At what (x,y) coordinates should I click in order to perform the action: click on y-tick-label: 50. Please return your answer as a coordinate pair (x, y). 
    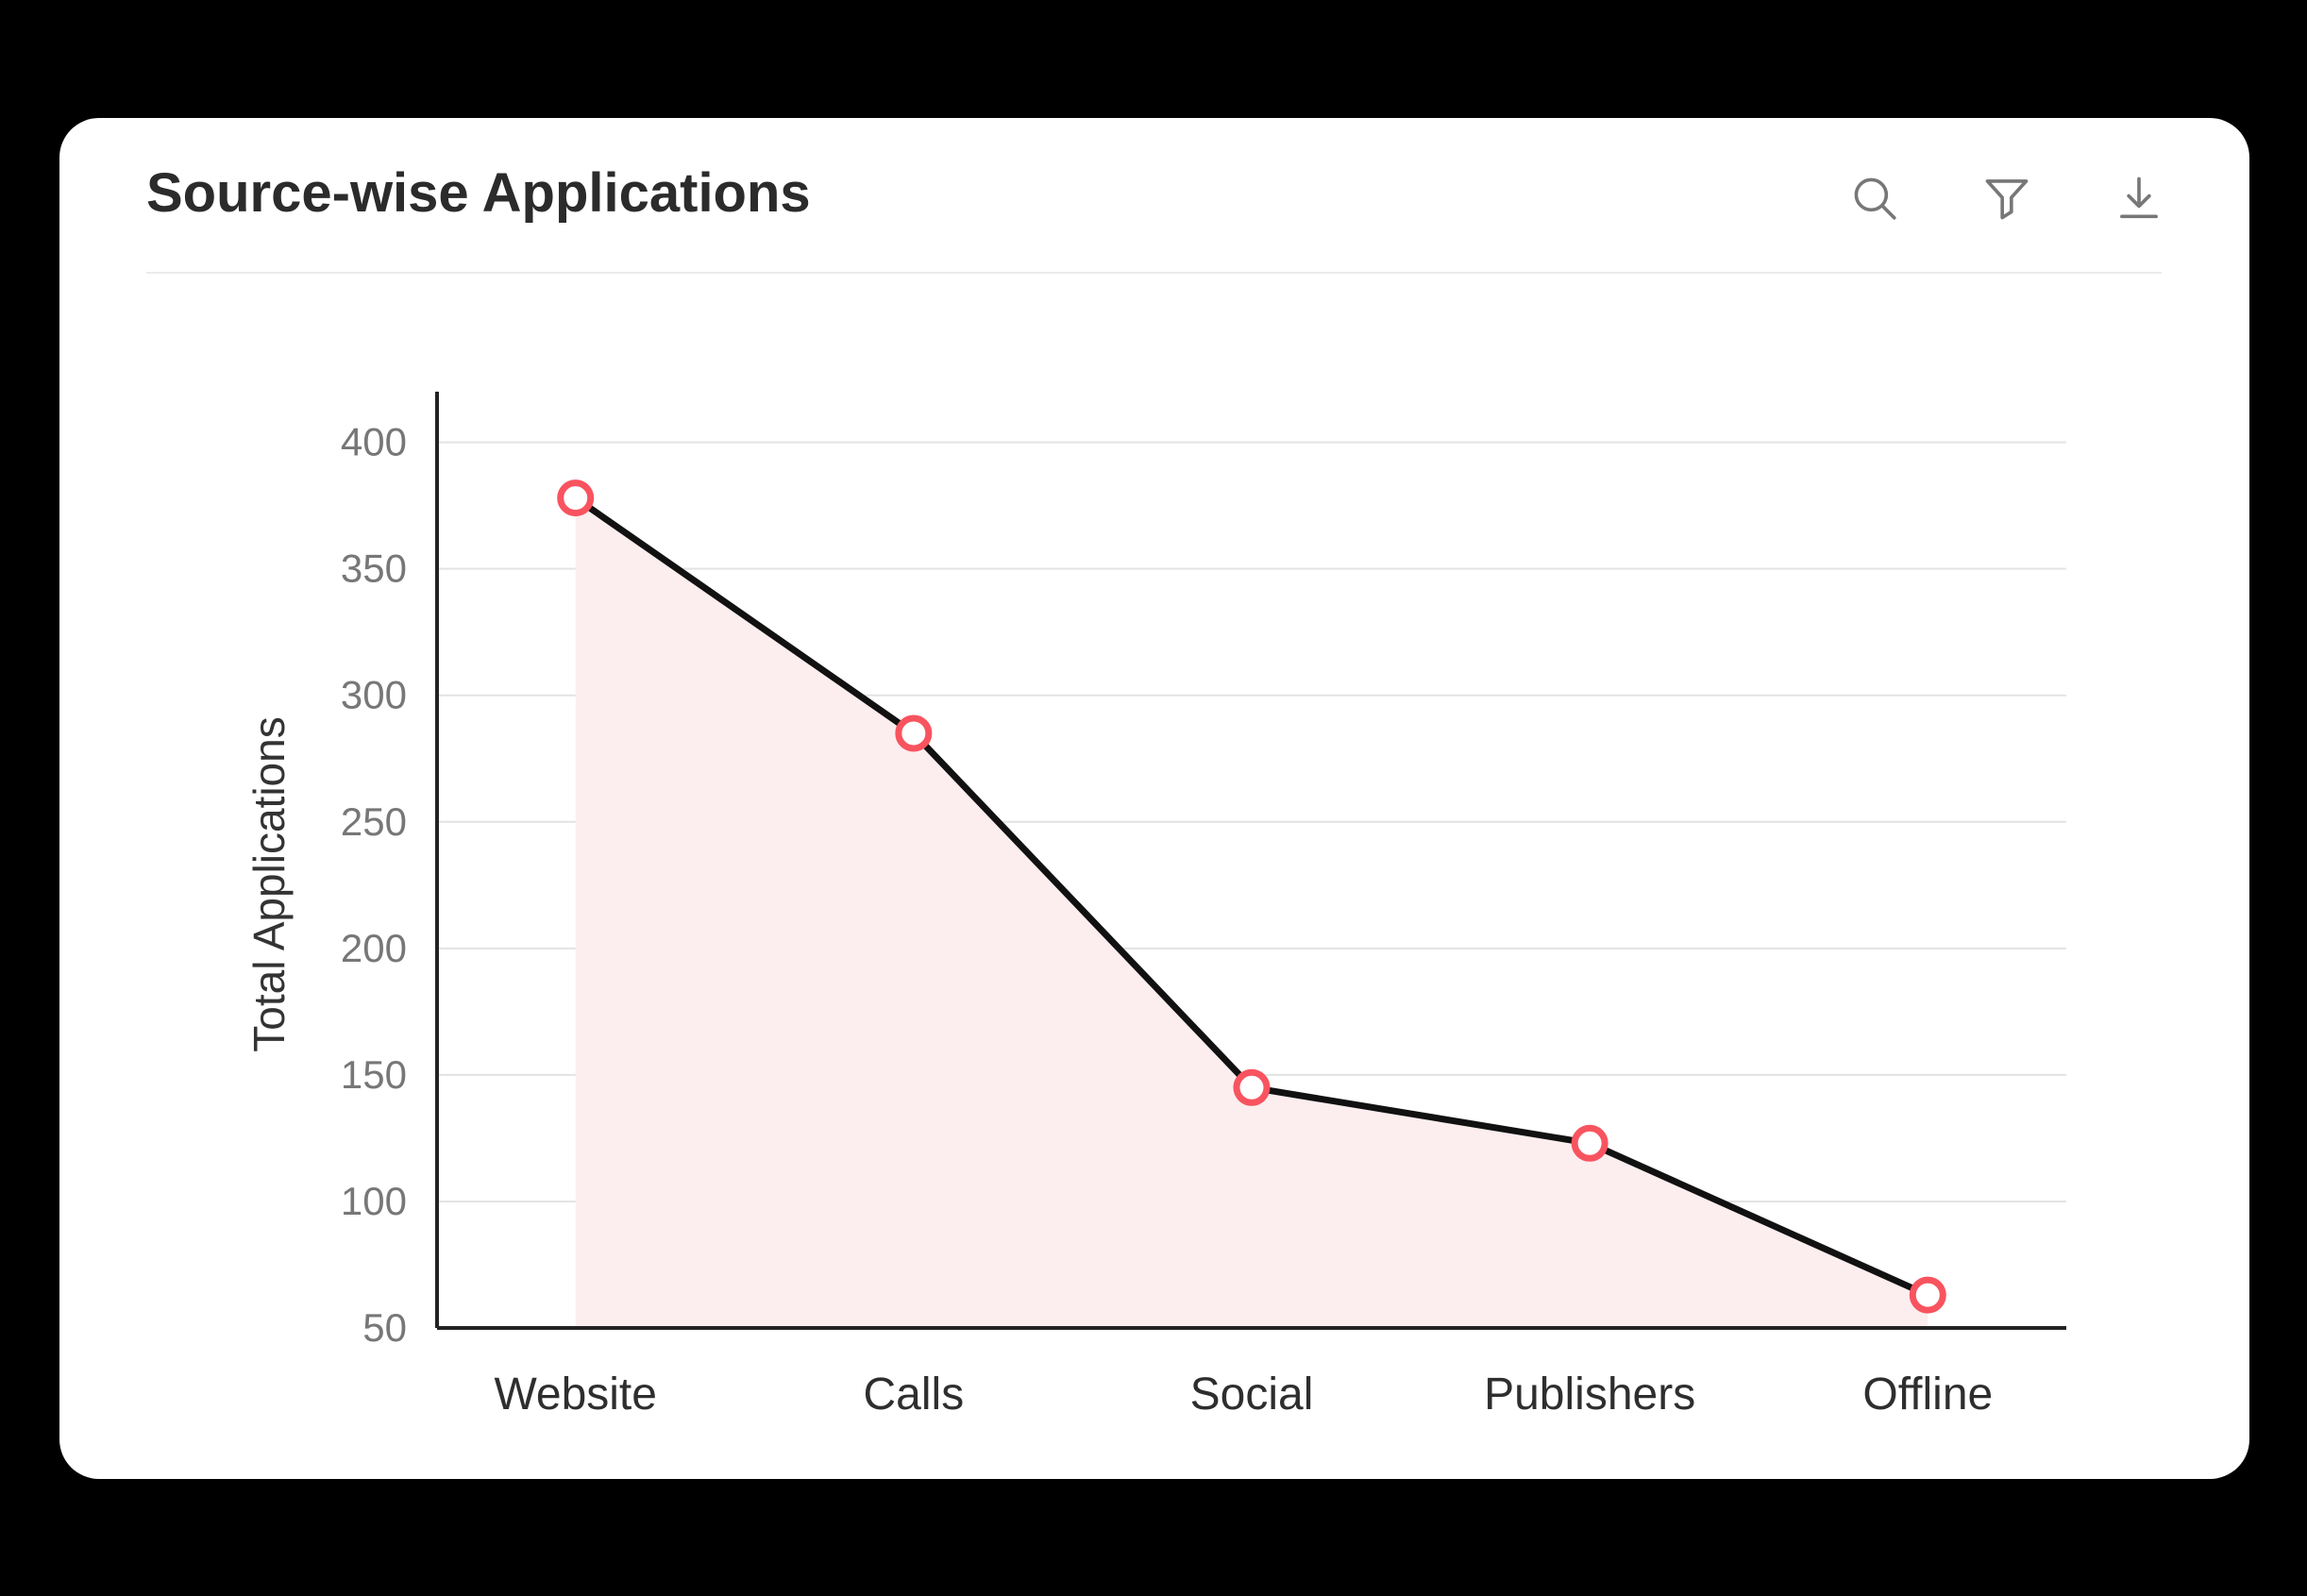
    Looking at the image, I should click on (384, 1327).